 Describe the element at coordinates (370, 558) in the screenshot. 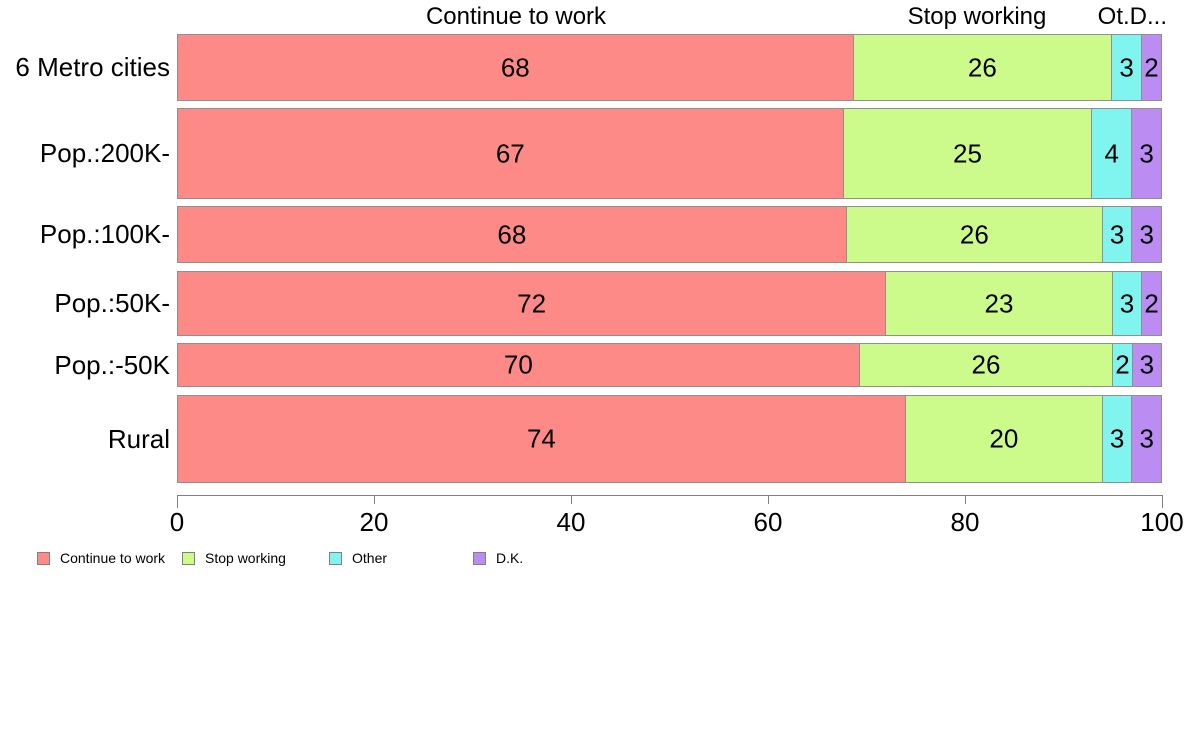

I see `legend-item-label: Other` at that location.